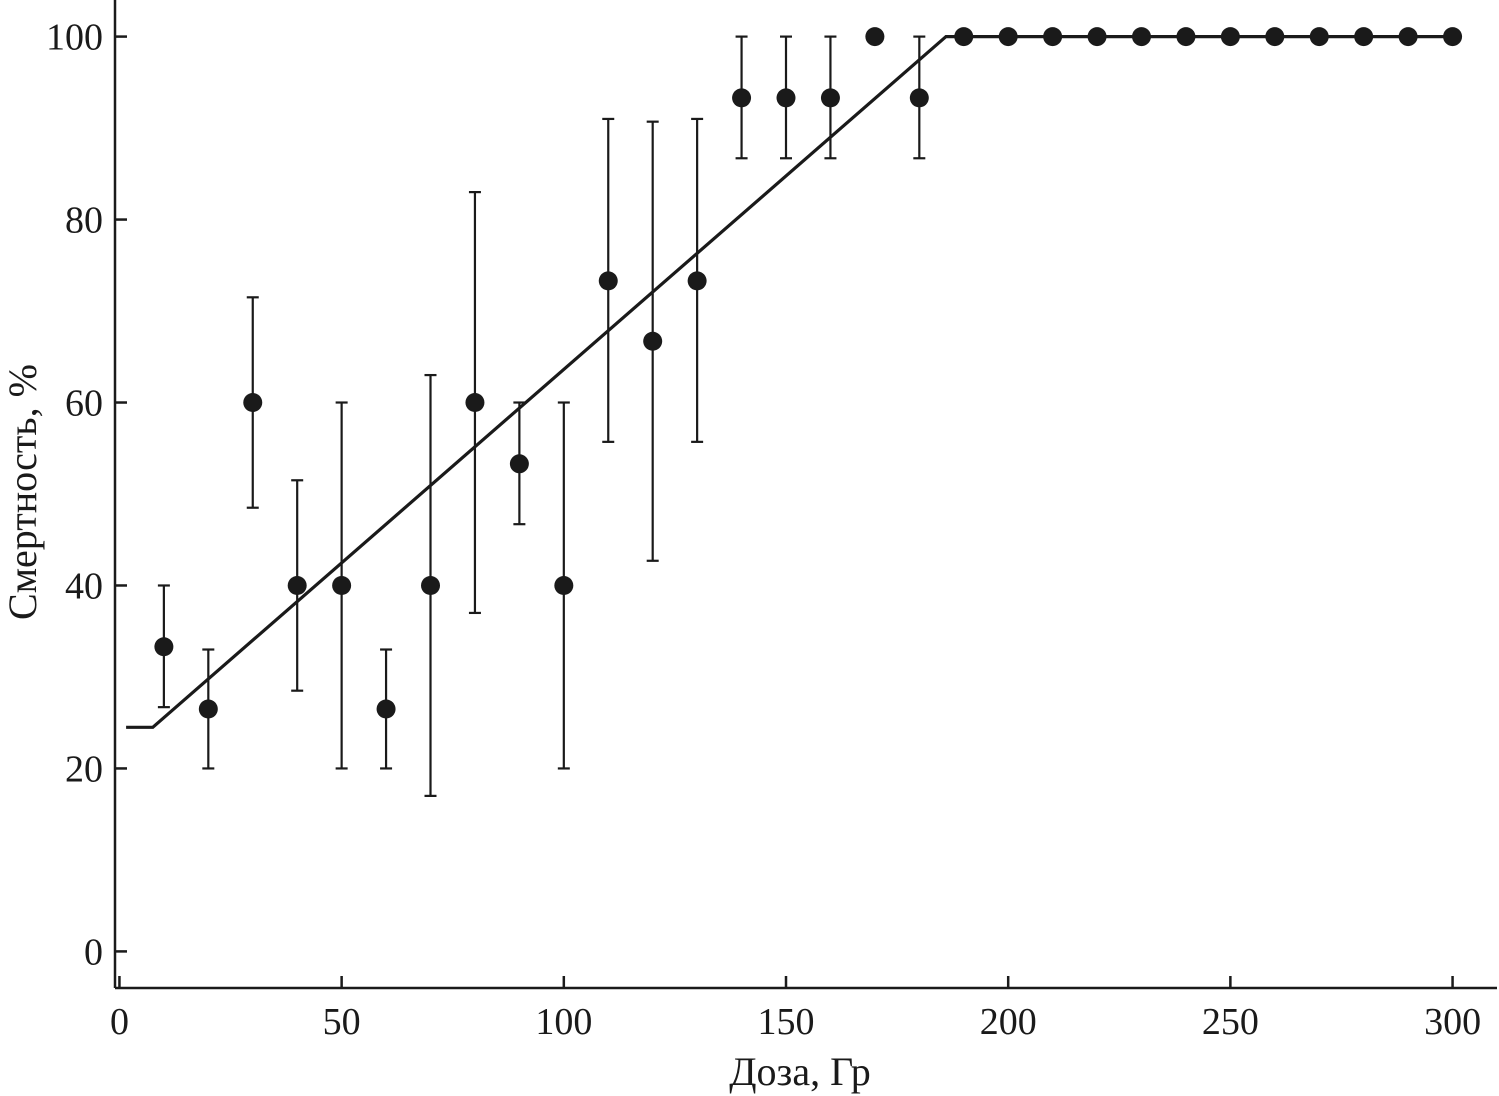 The image size is (1499, 1096). What do you see at coordinates (84, 221) in the screenshot?
I see `y-tick-label-80: 80` at bounding box center [84, 221].